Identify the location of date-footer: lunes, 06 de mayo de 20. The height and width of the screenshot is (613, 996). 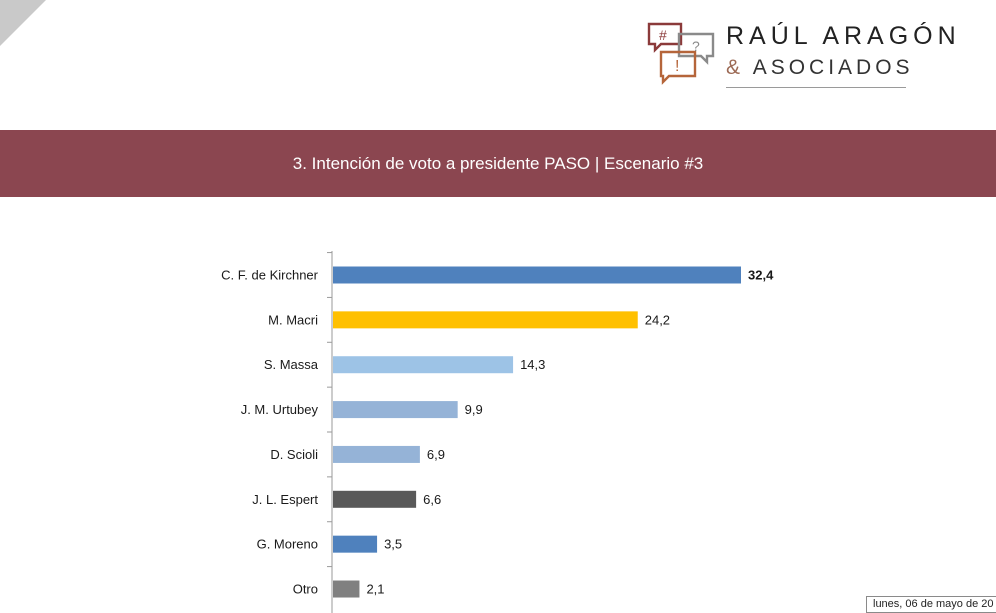
(931, 604).